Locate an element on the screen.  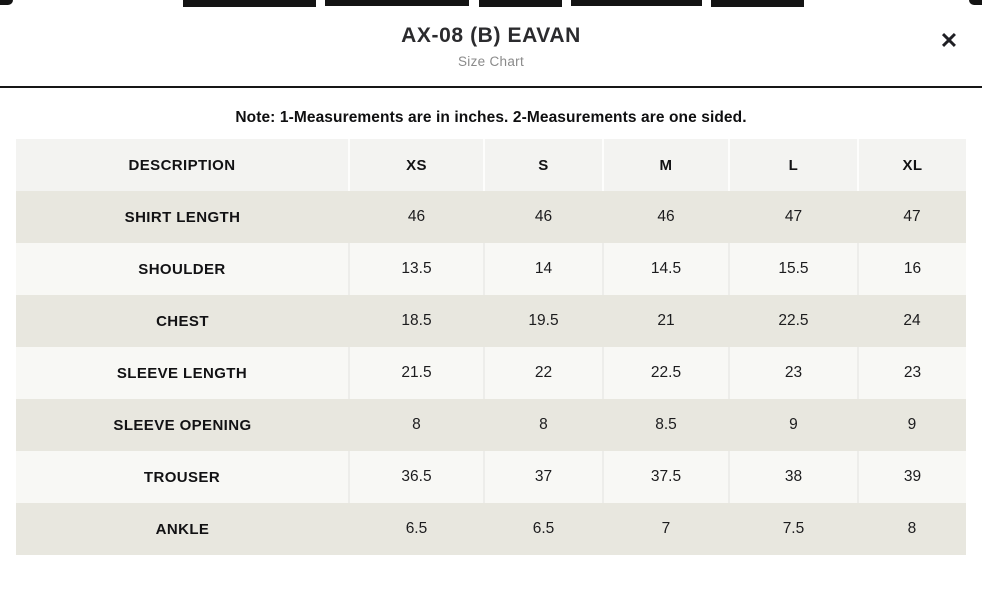
cell-value: 14 is located at coordinates (542, 269).